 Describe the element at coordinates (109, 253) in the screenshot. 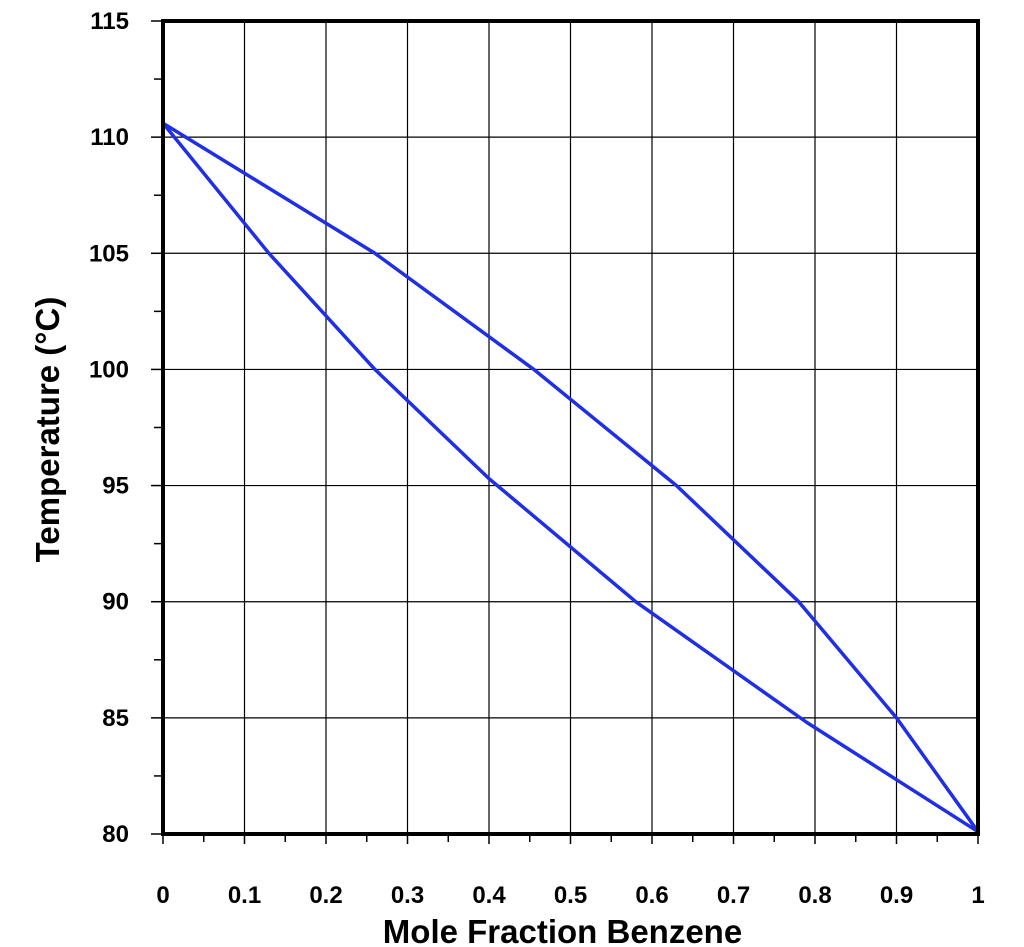

I see `y-tick-label: 105` at that location.